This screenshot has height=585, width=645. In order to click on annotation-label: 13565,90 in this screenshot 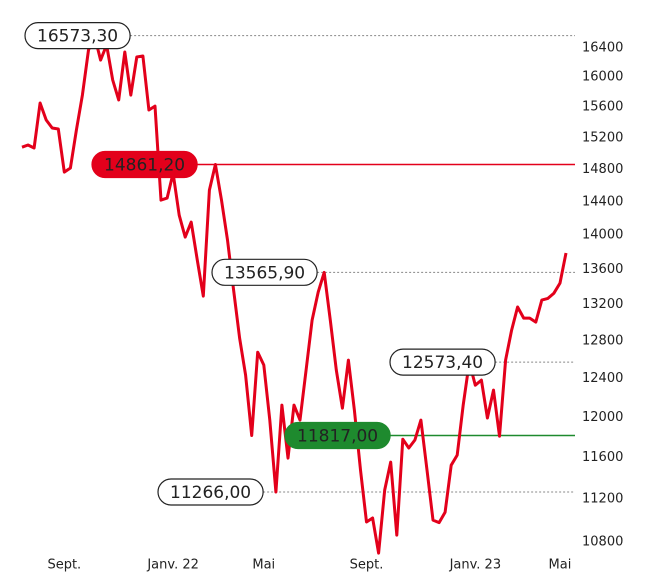, I will do `click(264, 273)`.